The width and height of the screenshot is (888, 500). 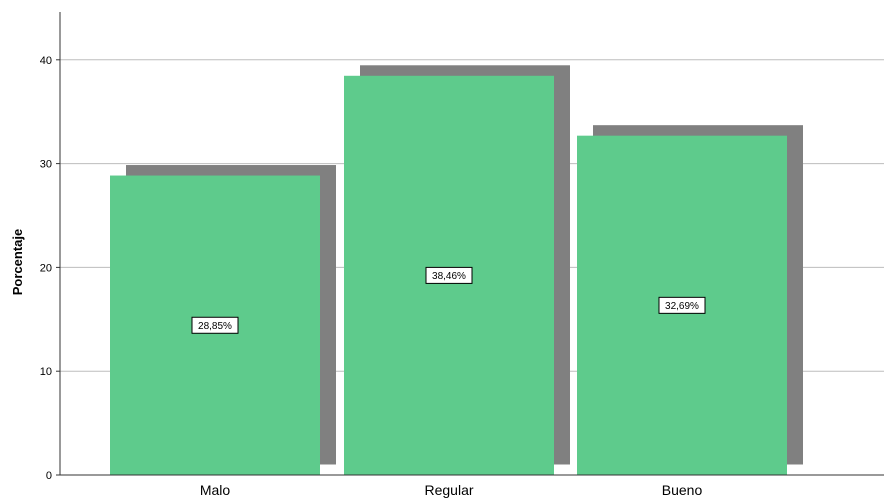 I want to click on y-axis-label: Porcentaje, so click(x=17, y=262).